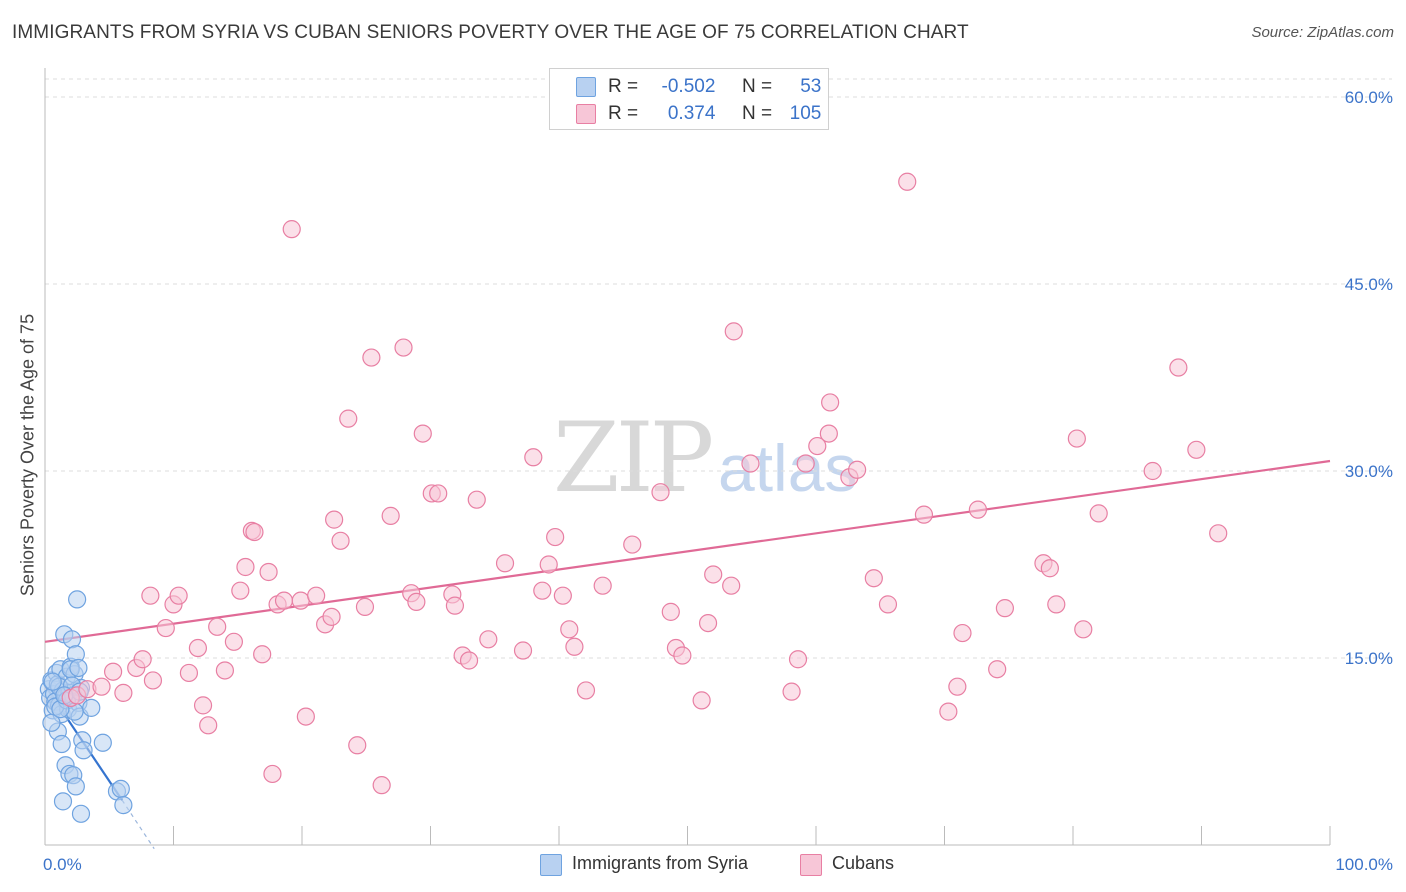 The image size is (1406, 892). I want to click on legend-swatch-cubans, so click(586, 114).